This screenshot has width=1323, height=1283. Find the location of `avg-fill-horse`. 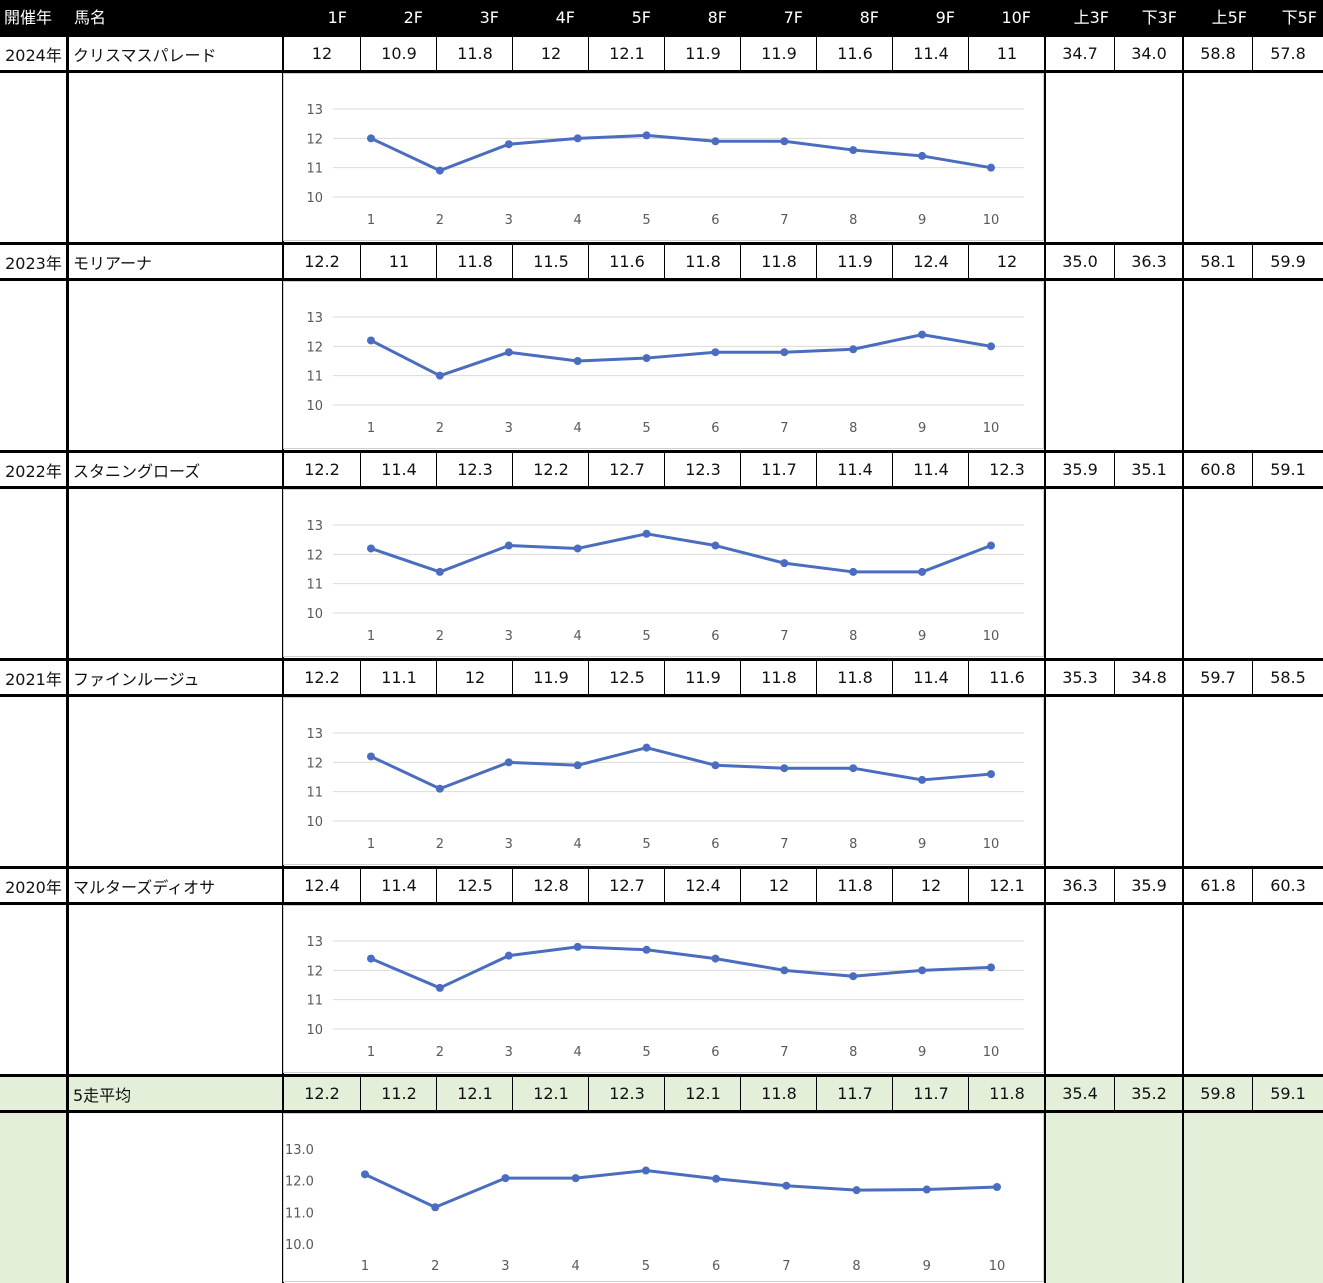

avg-fill-horse is located at coordinates (175, 1093).